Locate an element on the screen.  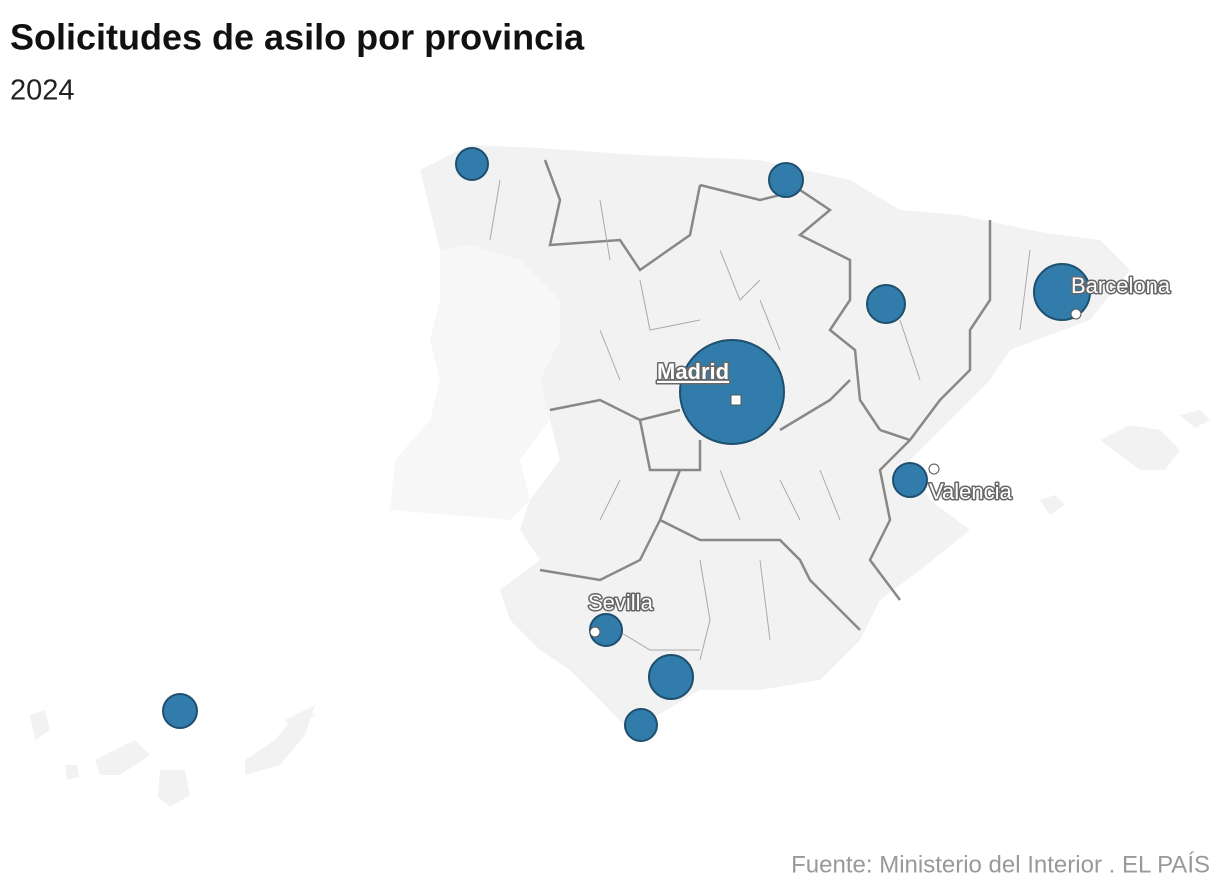
portugal is located at coordinates (475, 382).